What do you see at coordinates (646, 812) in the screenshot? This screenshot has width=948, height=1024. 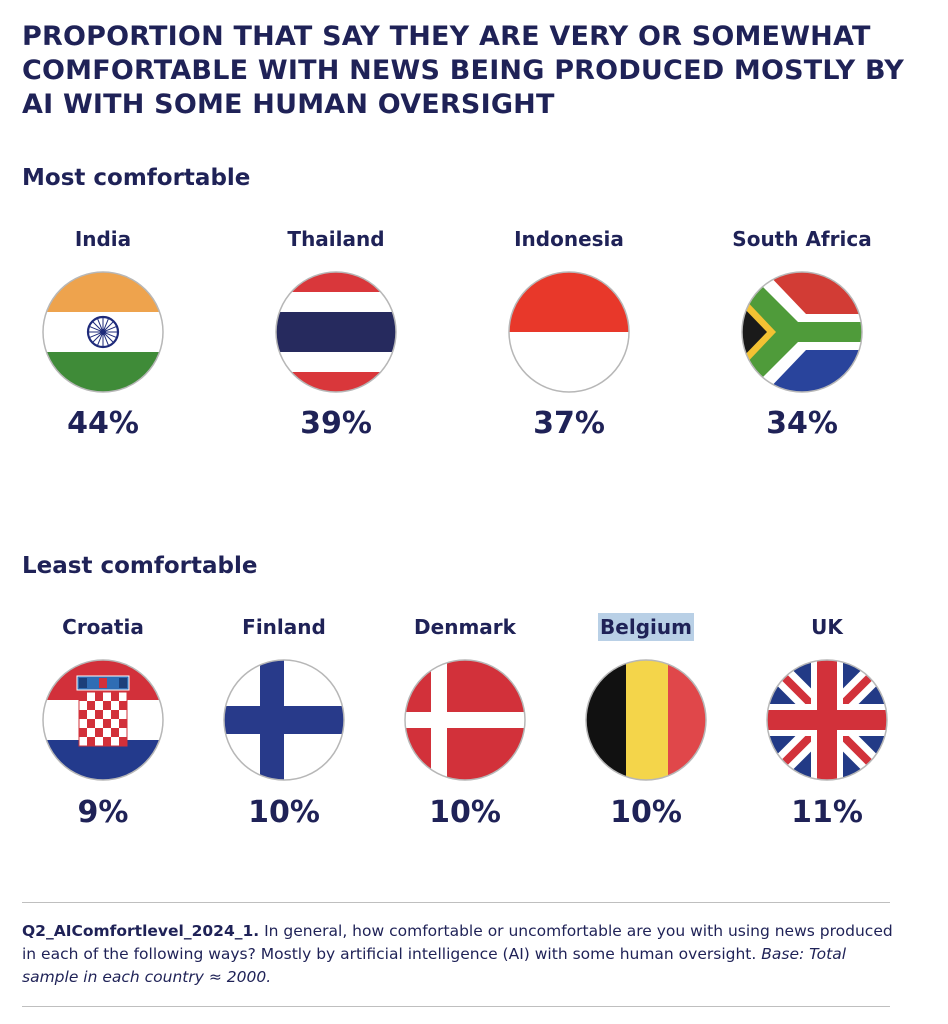 I see `value-label-belgium: 10%` at bounding box center [646, 812].